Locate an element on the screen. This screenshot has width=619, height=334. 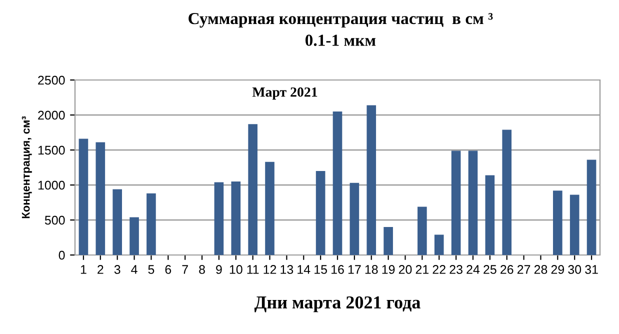
x-tick-label: 28 is located at coordinates (541, 269).